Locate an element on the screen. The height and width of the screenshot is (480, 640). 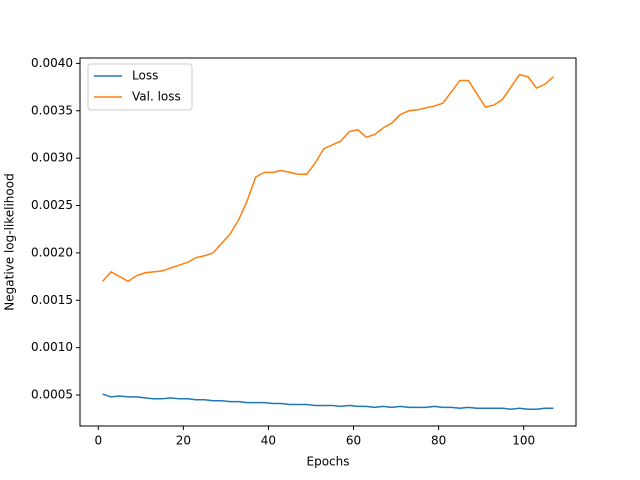
y-axis-label: Negative log-likelihood is located at coordinates (10, 241).